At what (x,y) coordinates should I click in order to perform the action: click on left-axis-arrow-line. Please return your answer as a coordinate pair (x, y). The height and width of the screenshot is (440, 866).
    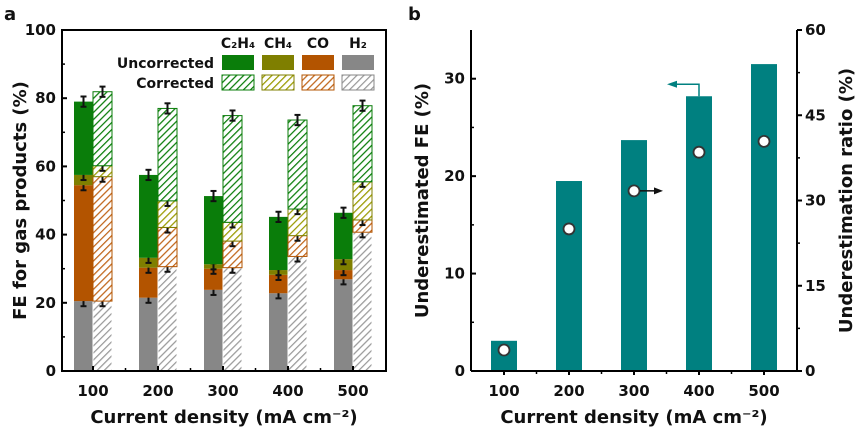
    Looking at the image, I should click on (687, 90).